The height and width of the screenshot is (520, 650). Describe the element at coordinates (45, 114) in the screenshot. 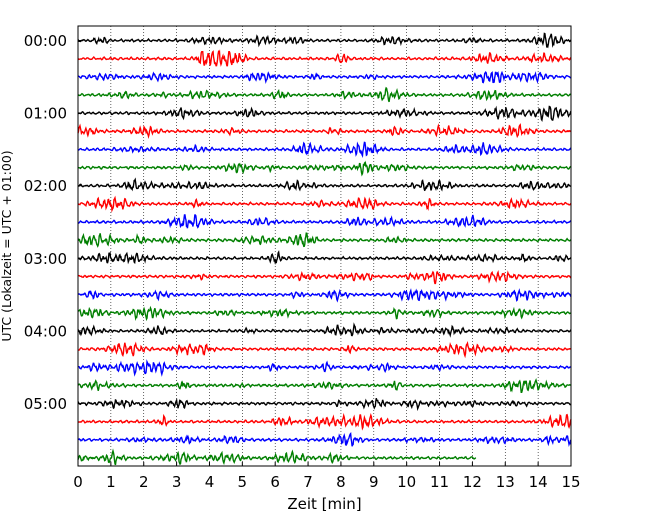

I see `y-tick-label-01:00: 01:00` at that location.